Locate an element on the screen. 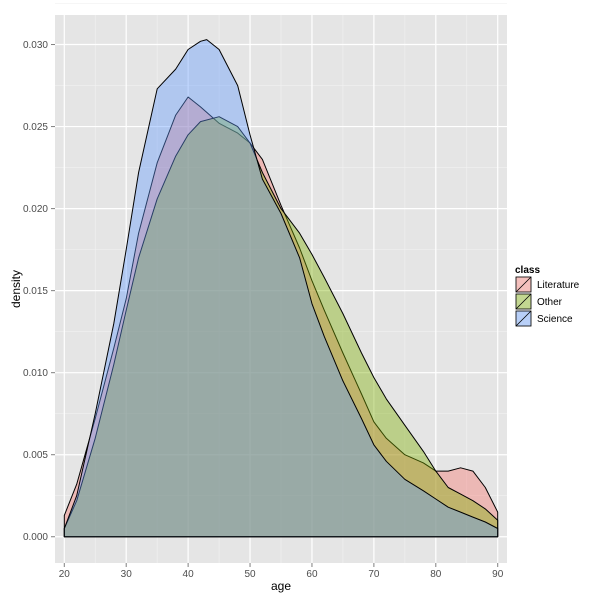 This screenshot has width=600, height=600. x-tick-label: 40 is located at coordinates (189, 574).